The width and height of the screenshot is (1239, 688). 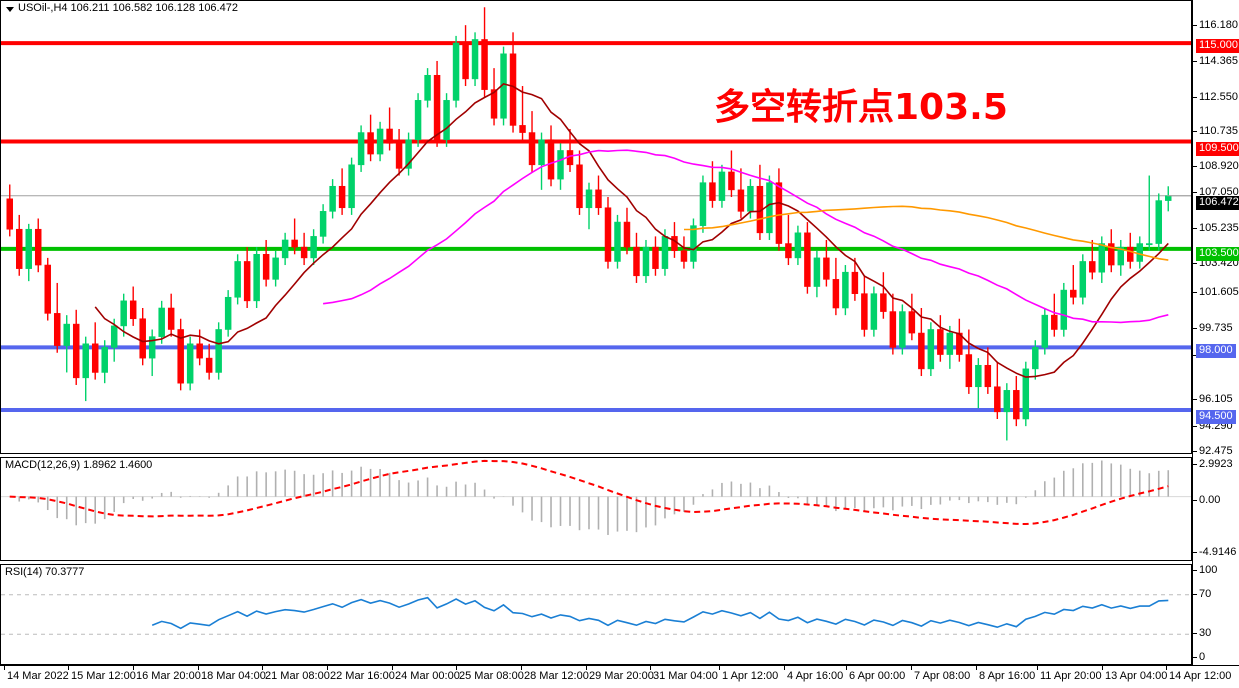 What do you see at coordinates (1215, 97) in the screenshot?
I see `price-axis-tick: 112.550` at bounding box center [1215, 97].